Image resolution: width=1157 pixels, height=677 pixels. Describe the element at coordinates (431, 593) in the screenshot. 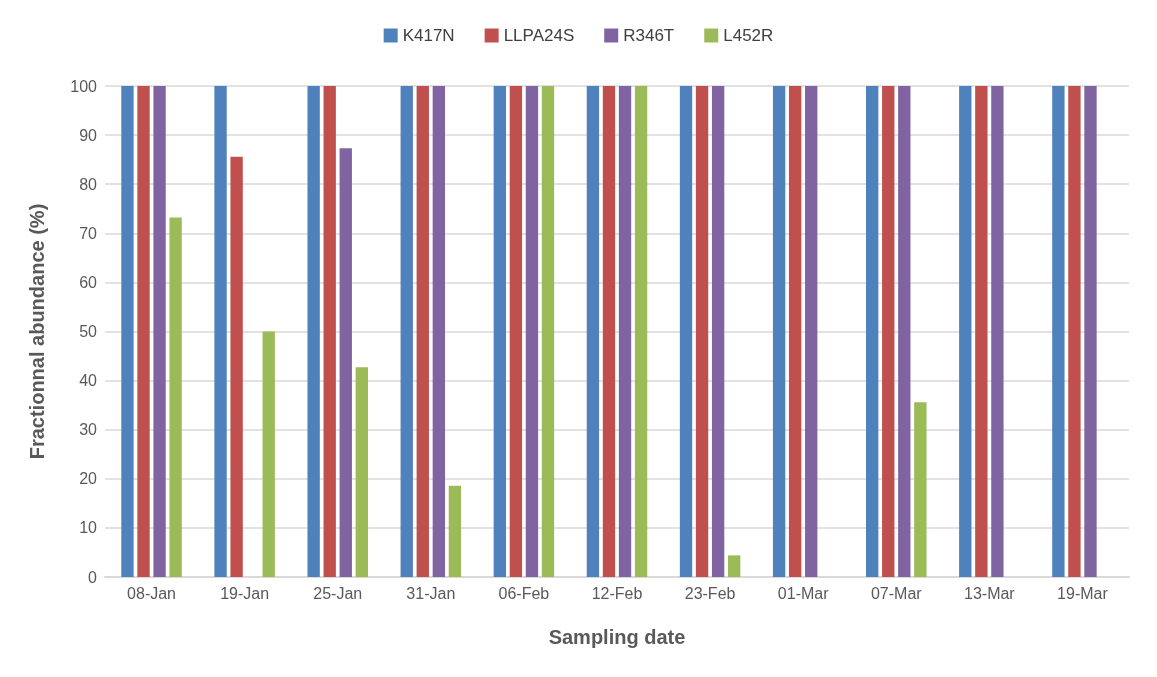

I see `x-tick-label: 31-Jan` at that location.